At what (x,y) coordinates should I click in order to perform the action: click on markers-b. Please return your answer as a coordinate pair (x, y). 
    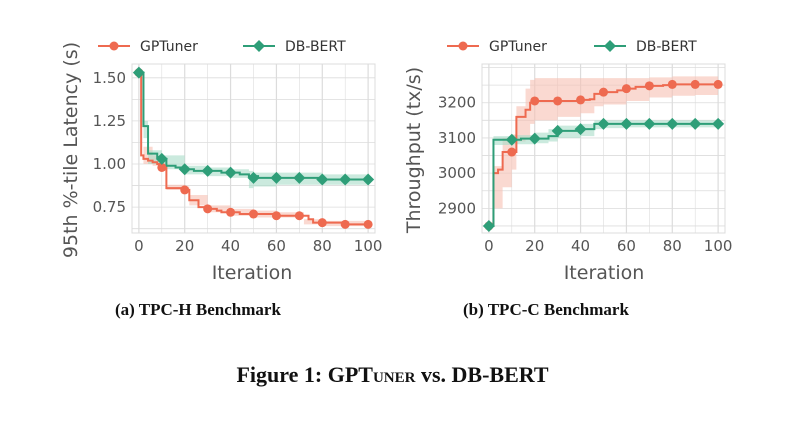
    Looking at the image, I should click on (603, 155).